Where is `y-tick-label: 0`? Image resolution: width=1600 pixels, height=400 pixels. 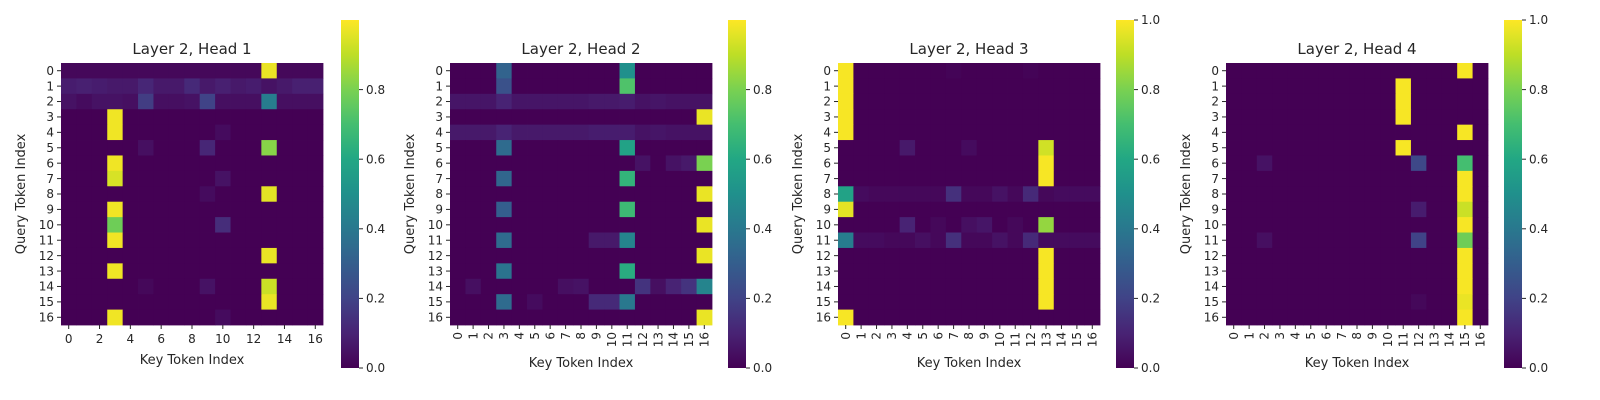 y-tick-label: 0 is located at coordinates (439, 71).